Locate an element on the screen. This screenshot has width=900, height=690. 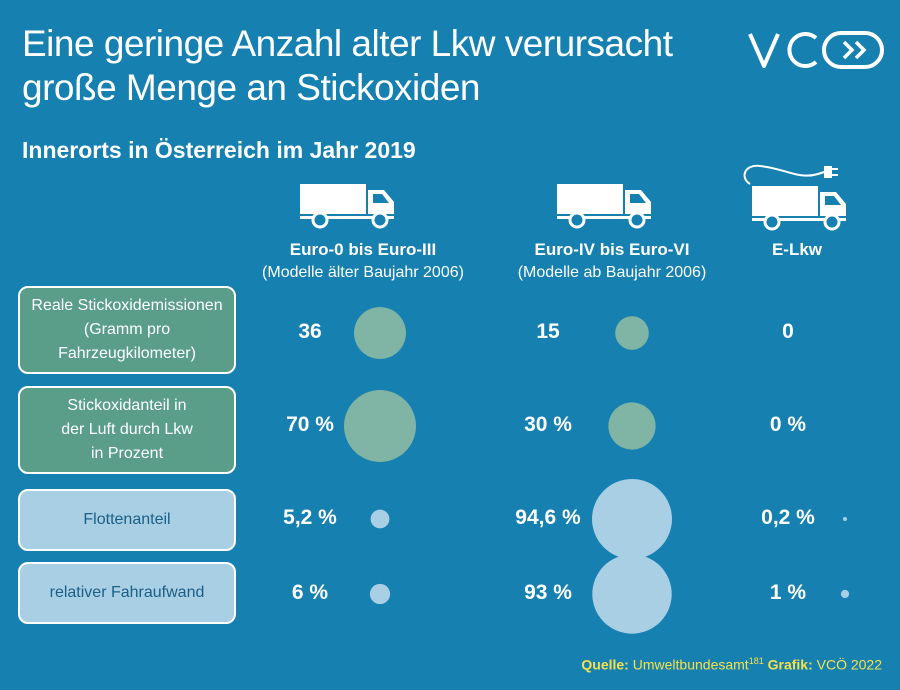
grafik-text: VCÖ 2022 is located at coordinates (849, 664).